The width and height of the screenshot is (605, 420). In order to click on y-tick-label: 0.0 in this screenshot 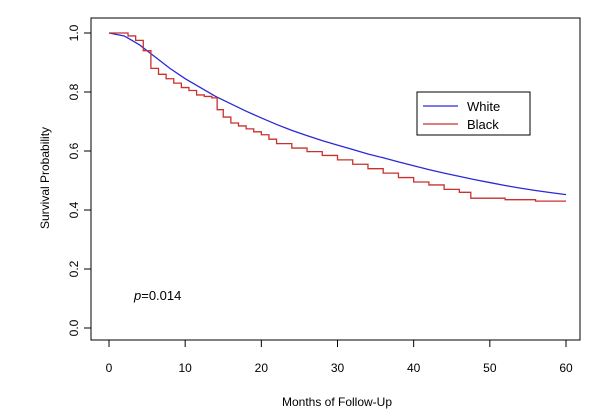, I will do `click(74, 327)`.